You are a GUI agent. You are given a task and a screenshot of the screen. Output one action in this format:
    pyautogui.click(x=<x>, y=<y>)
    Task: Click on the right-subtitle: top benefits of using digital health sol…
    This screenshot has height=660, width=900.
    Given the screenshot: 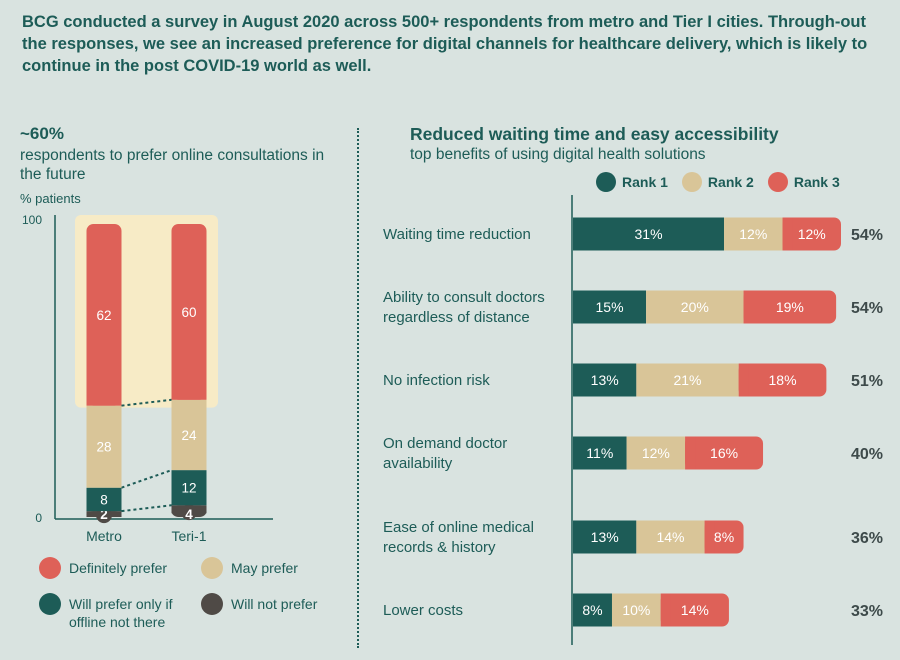 What is the action you would take?
    pyautogui.click(x=558, y=154)
    